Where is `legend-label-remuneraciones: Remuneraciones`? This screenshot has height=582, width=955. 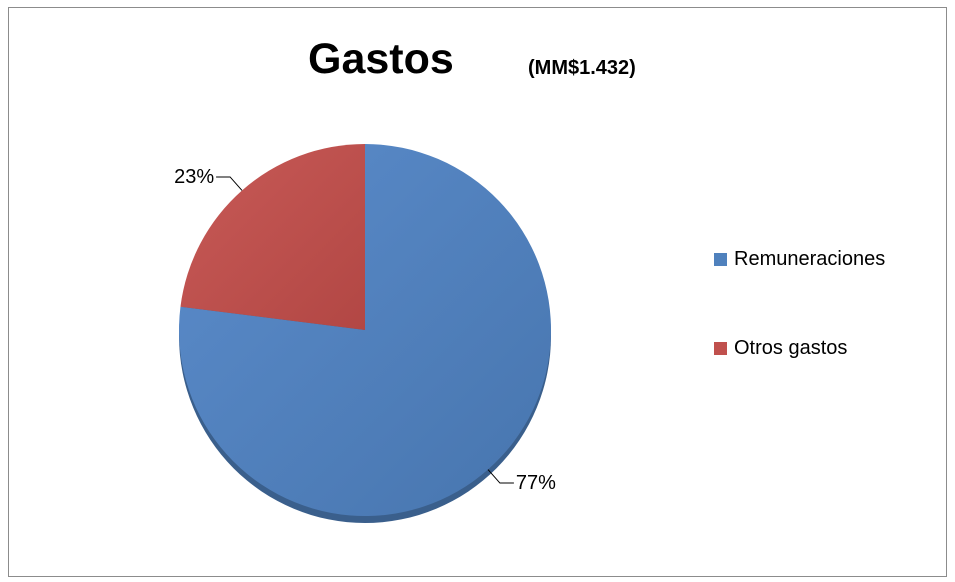
legend-label-remuneraciones: Remuneraciones is located at coordinates (810, 258).